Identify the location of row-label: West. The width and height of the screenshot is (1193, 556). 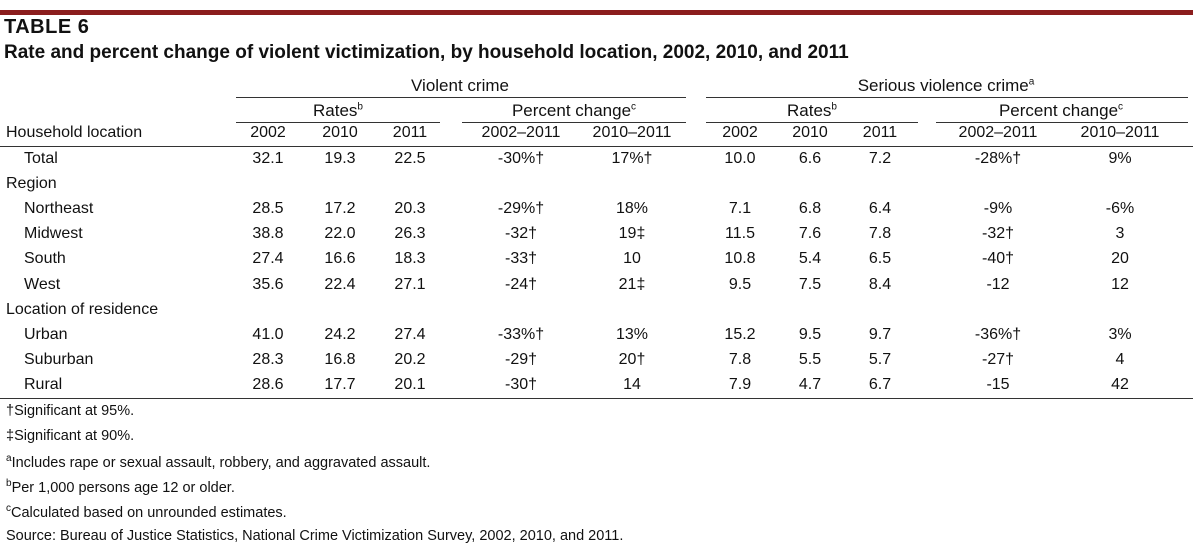
(42, 284).